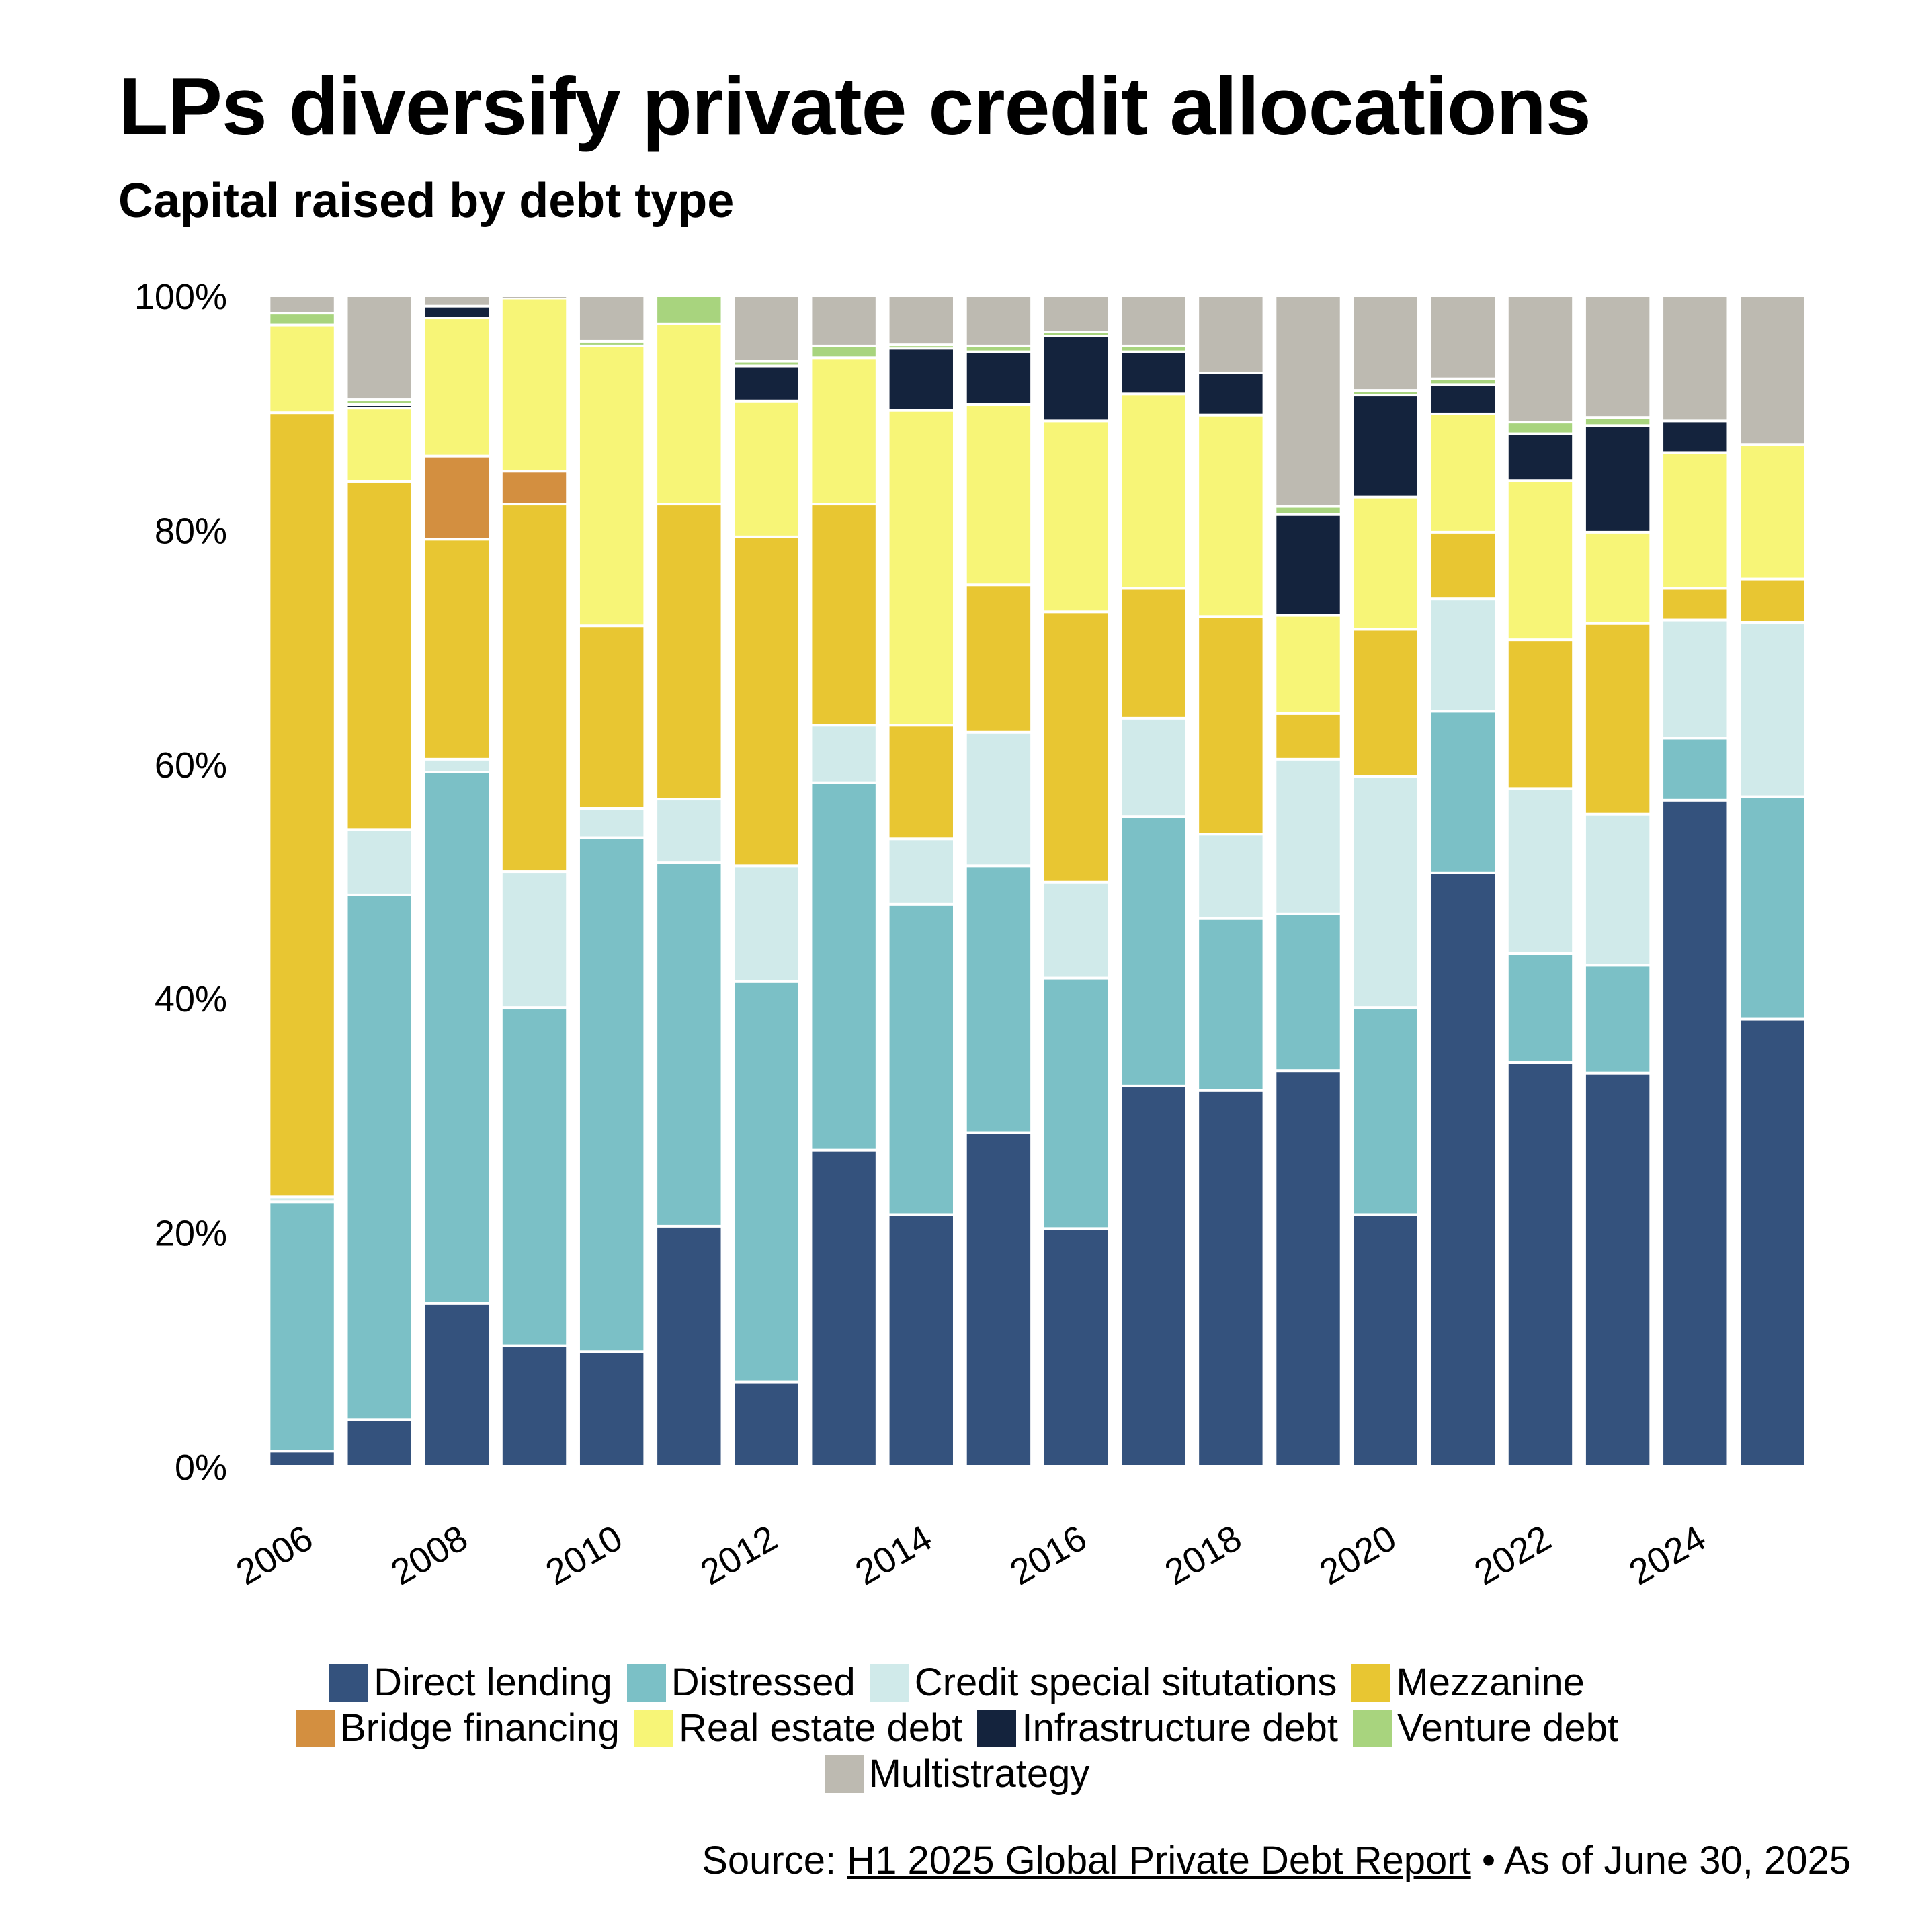 The width and height of the screenshot is (1914, 1932). Describe the element at coordinates (457, 881) in the screenshot. I see `bar-2008` at that location.